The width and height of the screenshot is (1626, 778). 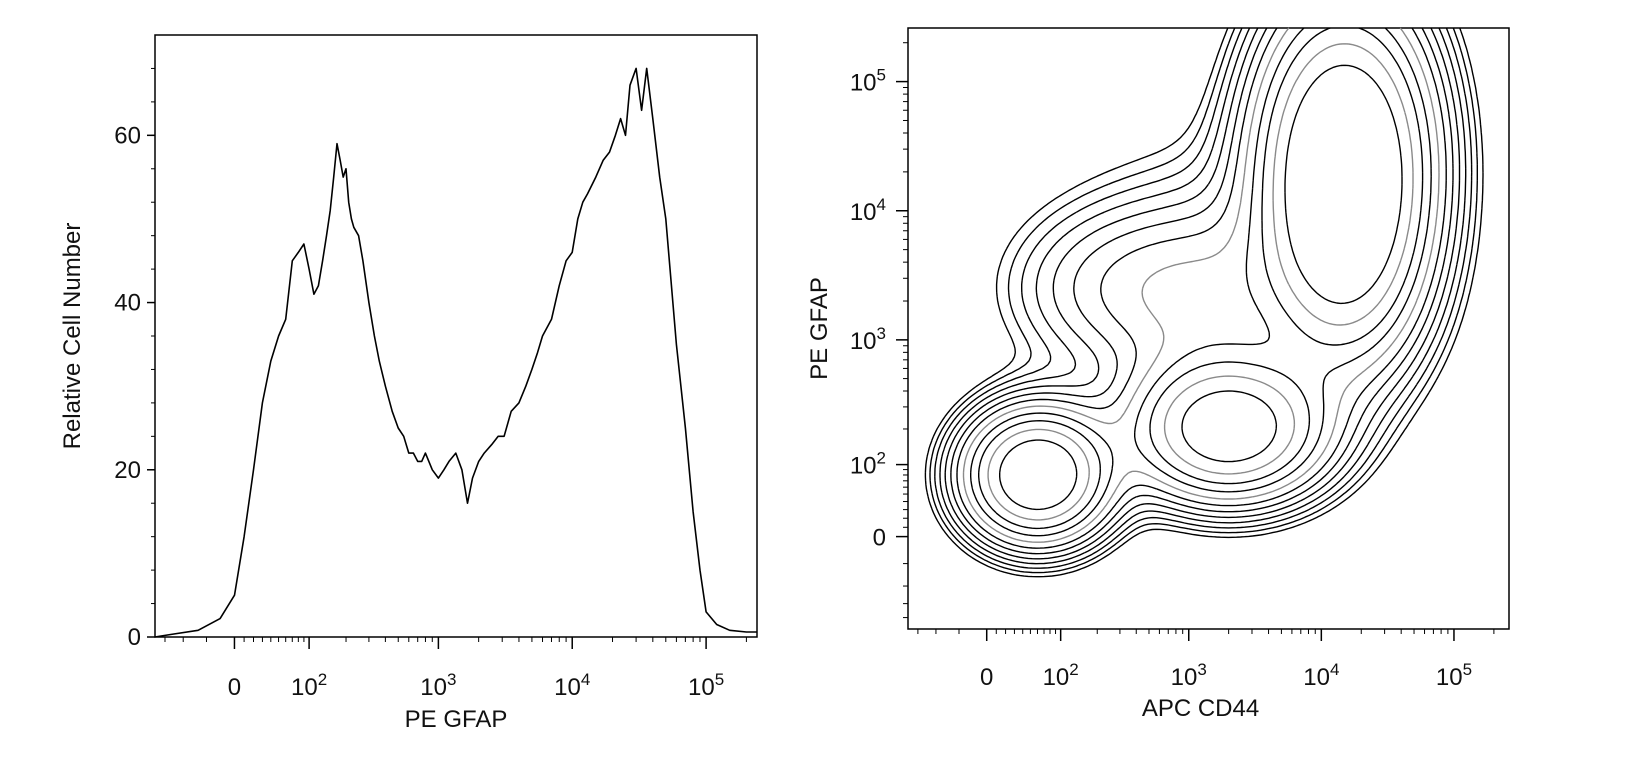 I want to click on y-tick-label: 10³, so click(x=868, y=339).